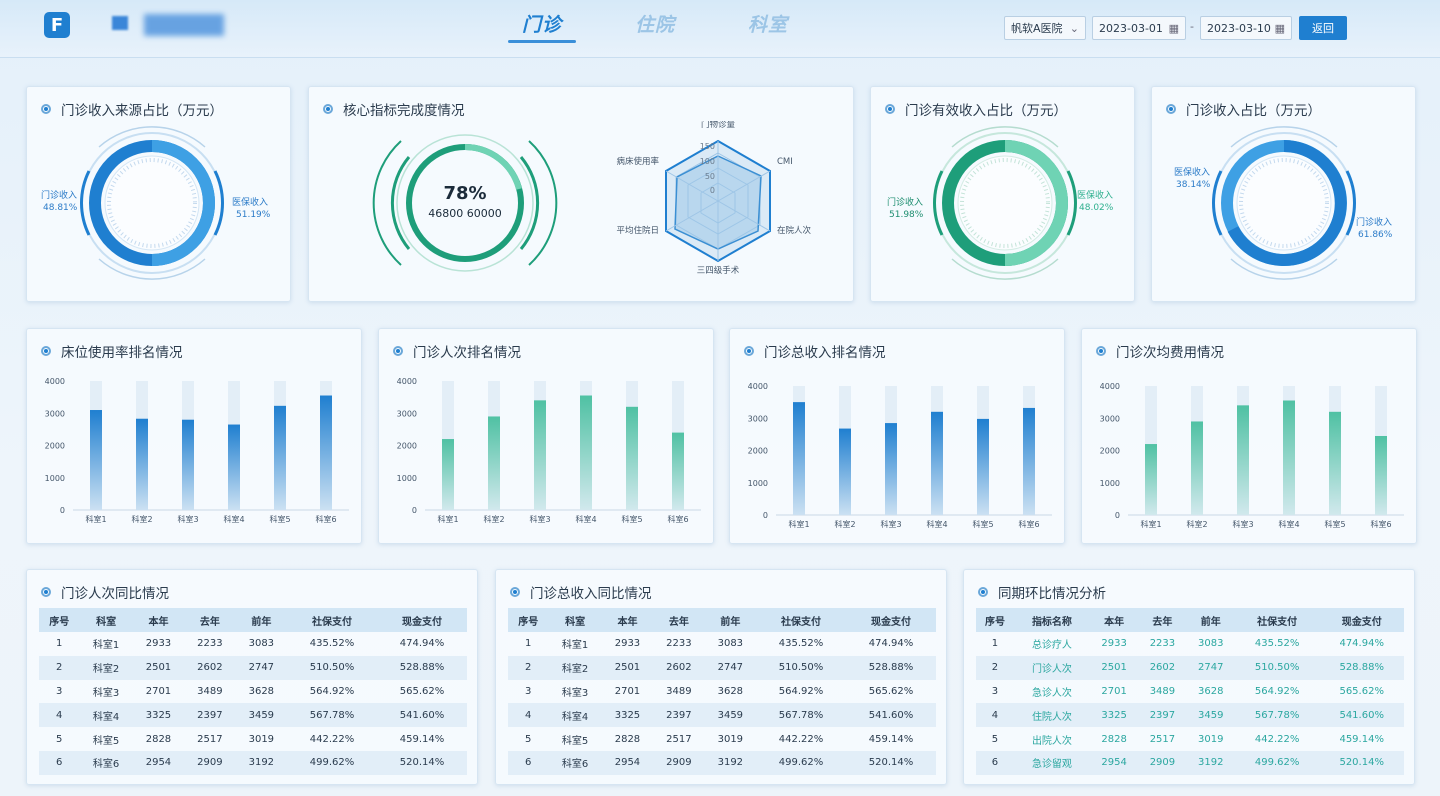 This screenshot has width=1440, height=796. I want to click on tab-outpatient: 门诊, so click(542, 25).